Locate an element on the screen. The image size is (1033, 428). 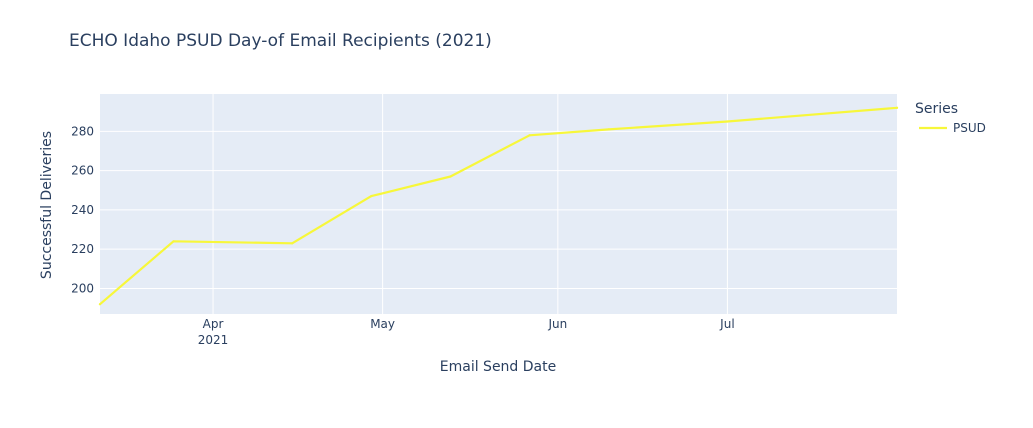
legend-label: PSUD is located at coordinates (969, 128).